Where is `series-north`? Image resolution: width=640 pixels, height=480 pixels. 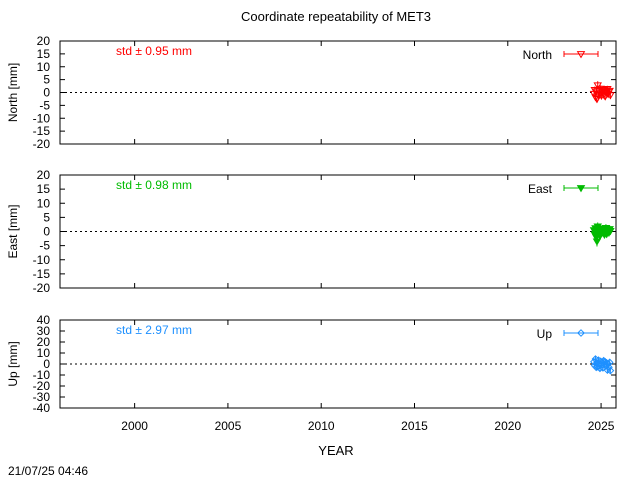
series-north is located at coordinates (602, 92).